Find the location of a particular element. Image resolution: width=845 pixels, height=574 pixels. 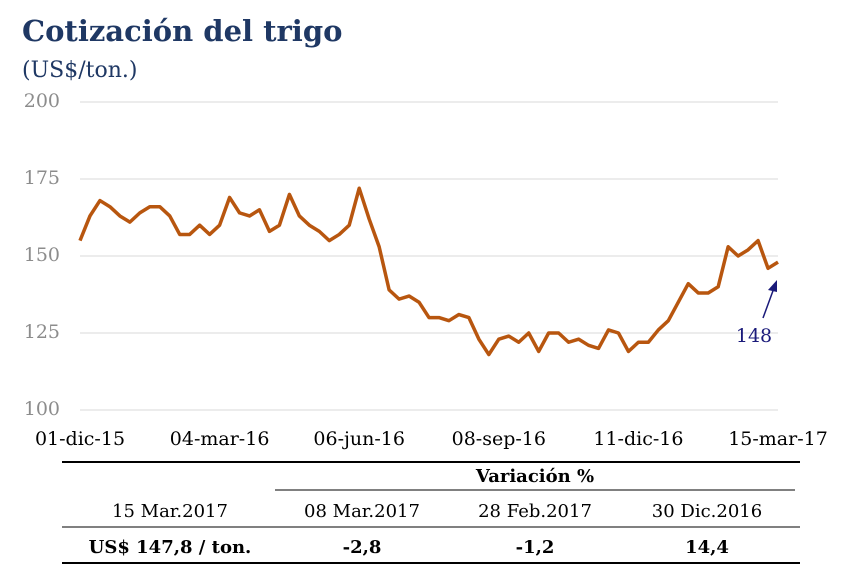

cell: US$ 147,8 / ton. is located at coordinates (170, 547).